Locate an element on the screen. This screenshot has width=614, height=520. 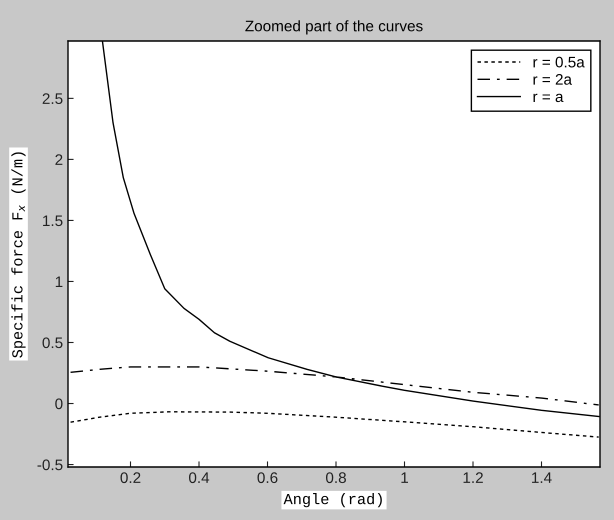
x-tick-label: 0.2 is located at coordinates (130, 478).